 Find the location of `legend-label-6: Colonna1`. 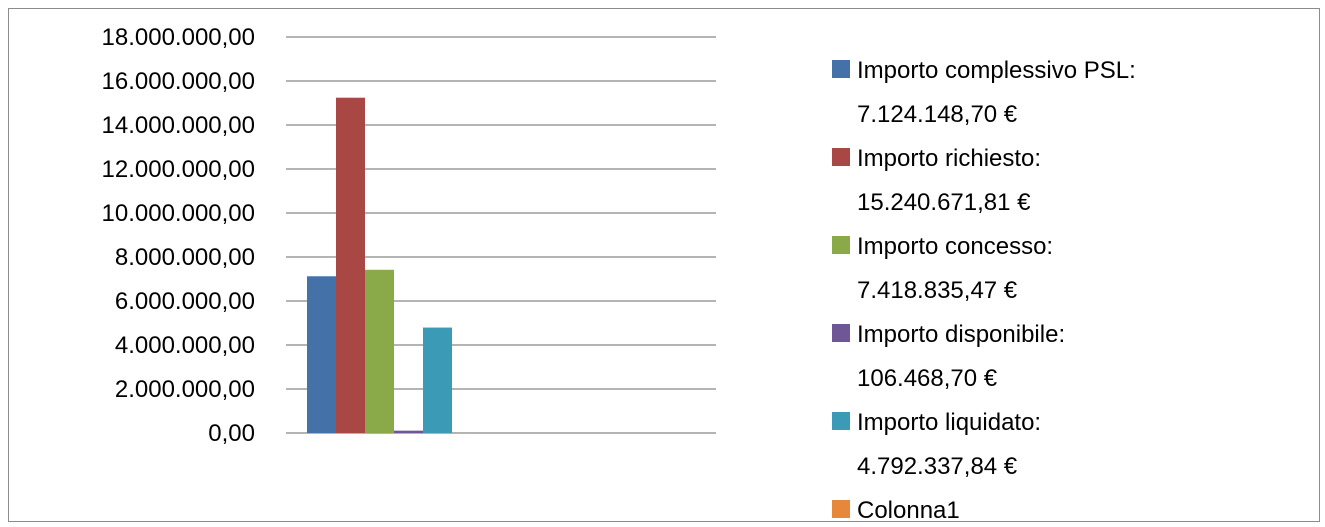

legend-label-6: Colonna1 is located at coordinates (908, 510).